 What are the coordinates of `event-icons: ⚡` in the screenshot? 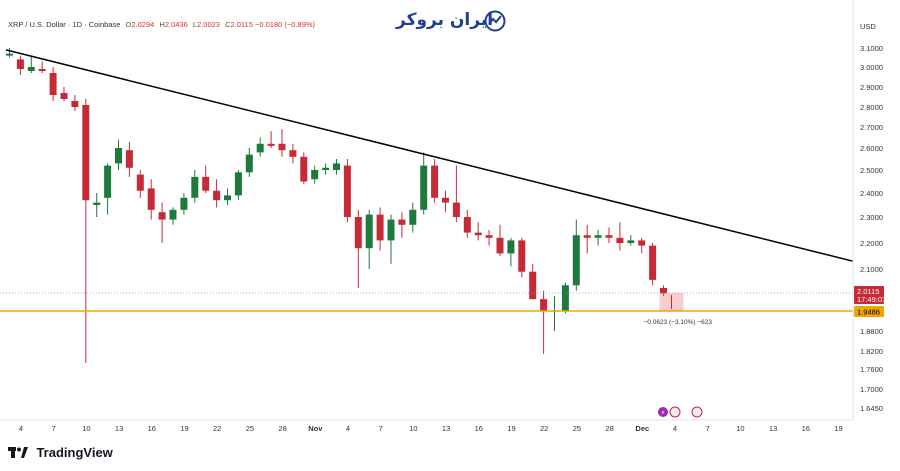 It's located at (680, 412).